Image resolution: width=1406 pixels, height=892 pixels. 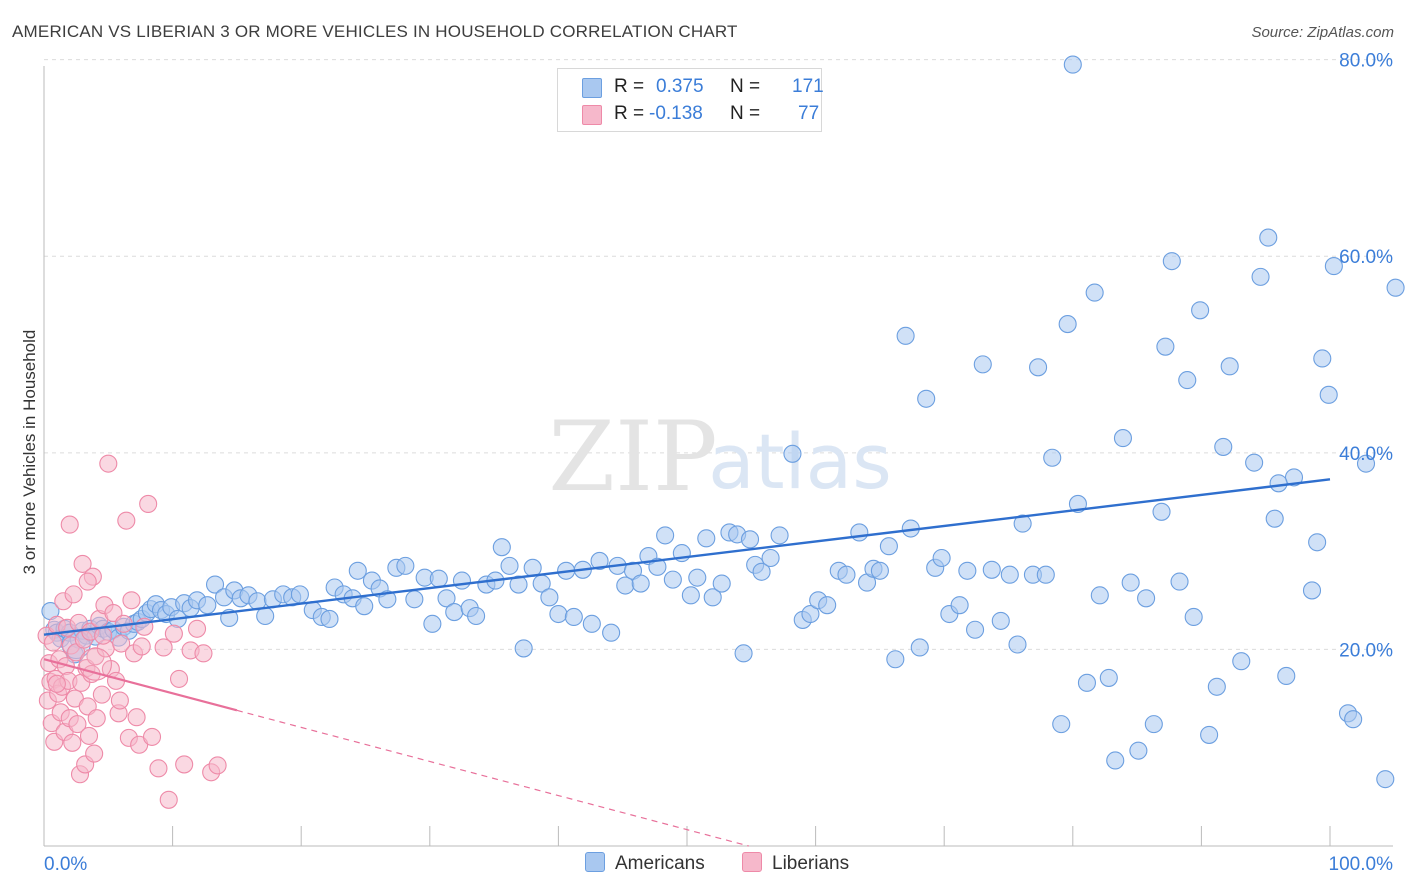 I want to click on stats-legend: R = 0.375 N = 171 R = -0.138 N = 77, so click(x=690, y=100).